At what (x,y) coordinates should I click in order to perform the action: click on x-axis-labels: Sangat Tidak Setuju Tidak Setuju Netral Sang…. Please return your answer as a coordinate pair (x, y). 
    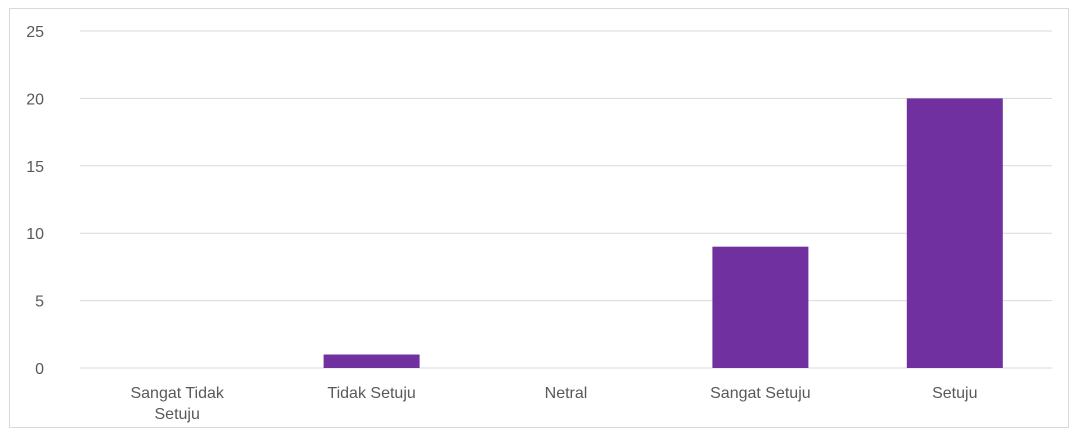
    Looking at the image, I should click on (553, 404).